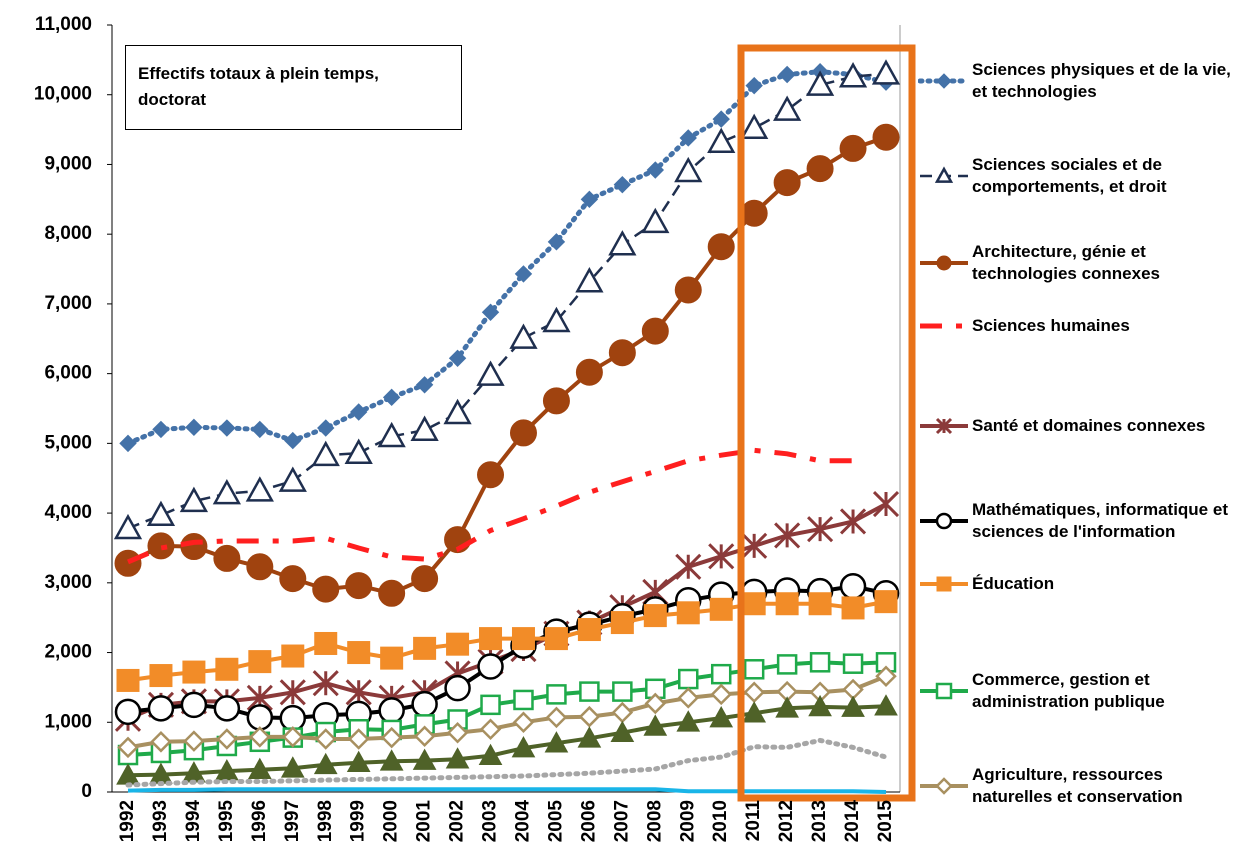  What do you see at coordinates (1013, 583) in the screenshot?
I see `legend-label: Éducation` at bounding box center [1013, 583].